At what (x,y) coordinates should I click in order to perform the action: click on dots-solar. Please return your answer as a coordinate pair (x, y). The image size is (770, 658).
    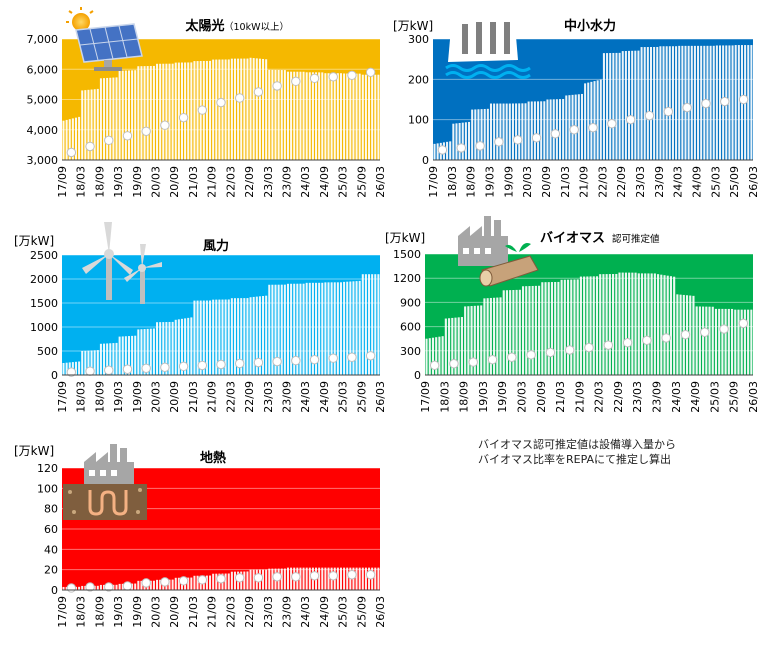
    Looking at the image, I should click on (221, 112).